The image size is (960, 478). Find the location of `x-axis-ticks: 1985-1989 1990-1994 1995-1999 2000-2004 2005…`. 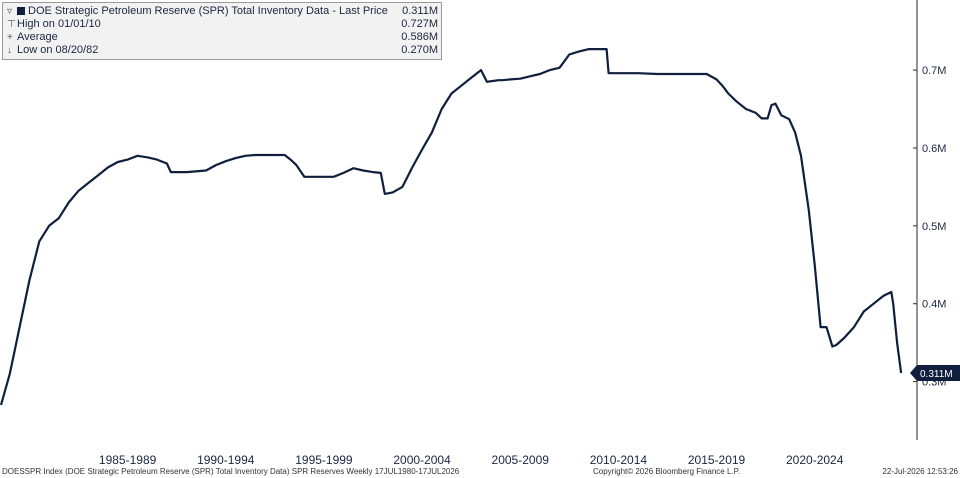

x-axis-ticks: 1985-1989 1990-1994 1995-1999 2000-2004 2005… is located at coordinates (471, 460).